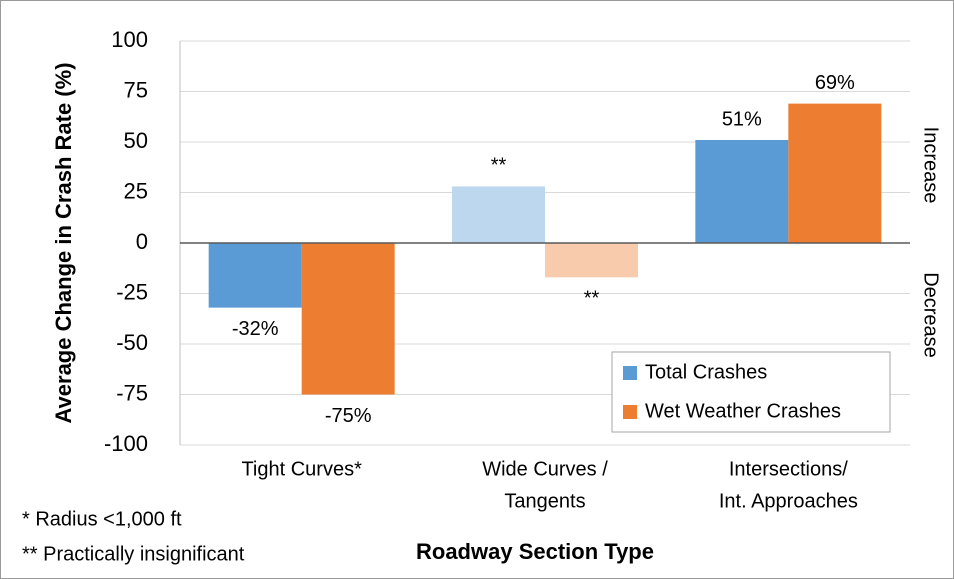  Describe the element at coordinates (136, 140) in the screenshot. I see `y-tick-label: 50` at that location.